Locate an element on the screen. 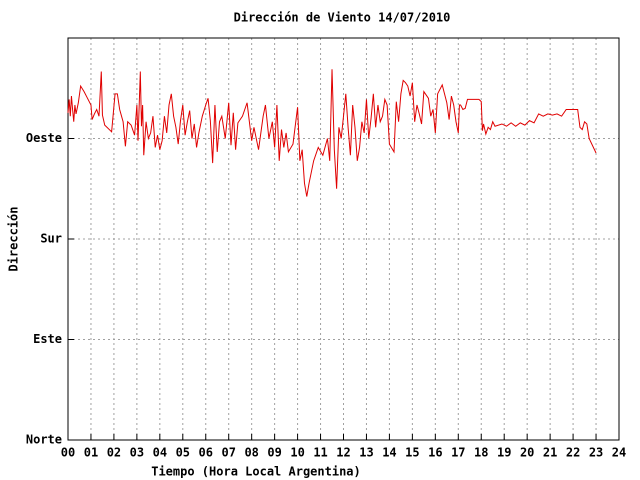 The height and width of the screenshot is (480, 640). y-tick-label: Este is located at coordinates (47, 339).